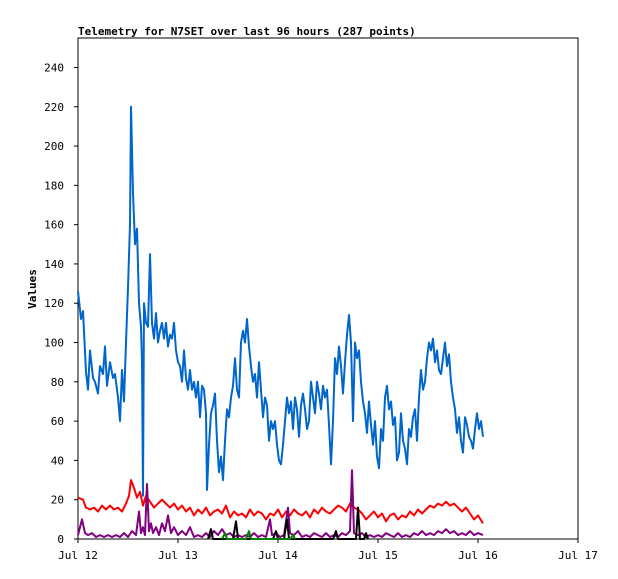 The width and height of the screenshot is (618, 579). I want to click on x-tick-label: Jul 16, so click(478, 555).